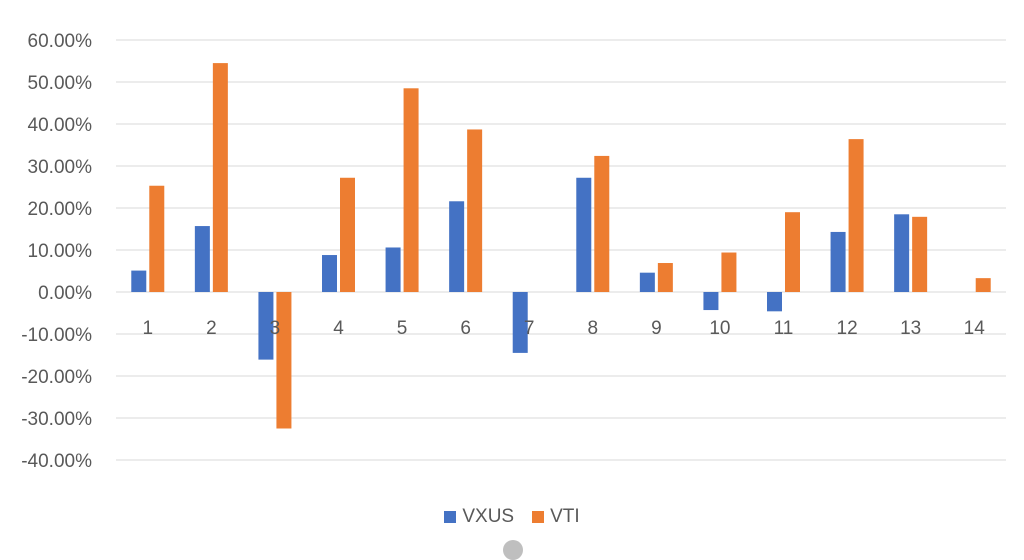 The image size is (1024, 560). What do you see at coordinates (56, 461) in the screenshot?
I see `y-tick-label: -40.00%` at bounding box center [56, 461].